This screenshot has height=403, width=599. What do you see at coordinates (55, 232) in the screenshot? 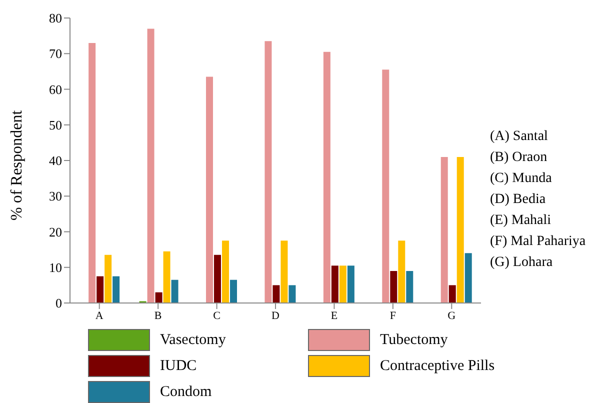
I see `y-tick-label: 20` at bounding box center [55, 232].